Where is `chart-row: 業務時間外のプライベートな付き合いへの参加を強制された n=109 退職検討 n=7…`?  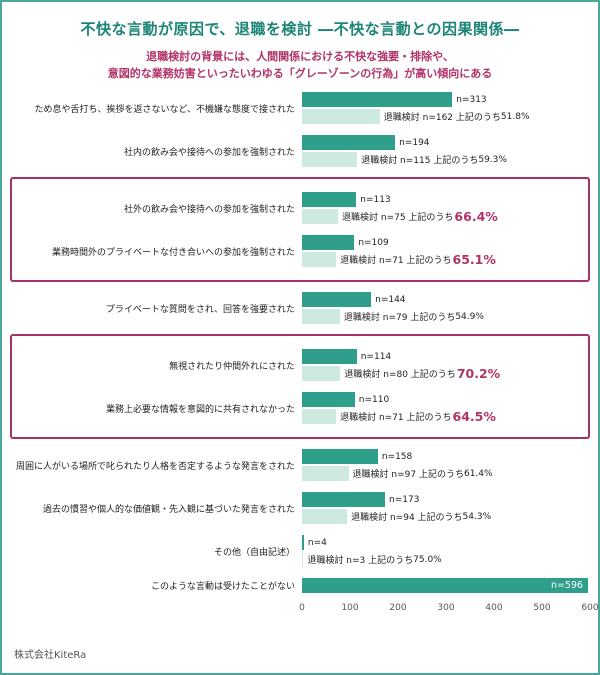 chart-row: 業務時間外のプライベートな付き合いへの参加を強制された n=109 退職検討 n=7… is located at coordinates (300, 251).